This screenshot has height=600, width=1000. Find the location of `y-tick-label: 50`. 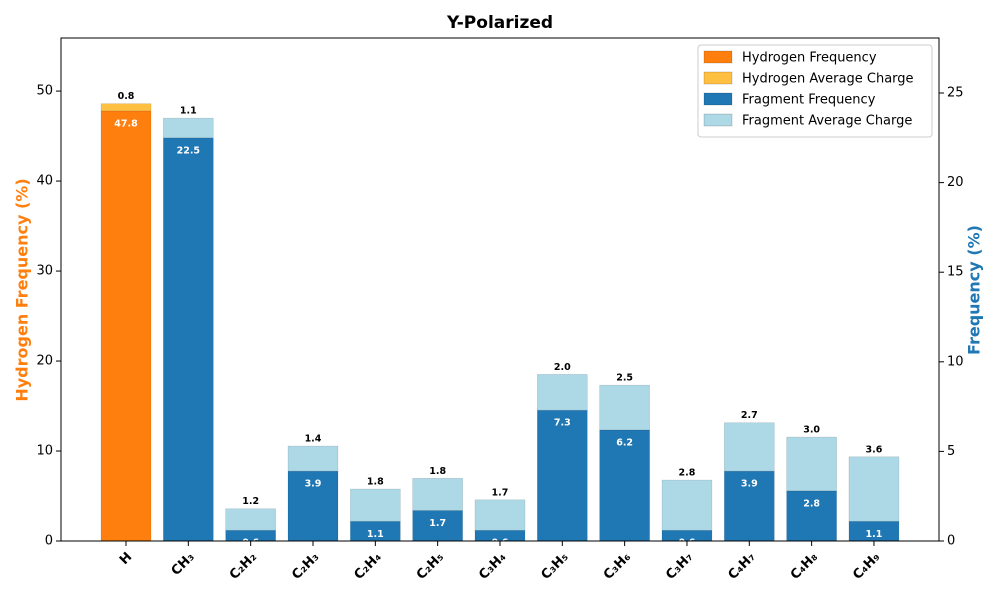

y-tick-label: 50 is located at coordinates (44, 91).